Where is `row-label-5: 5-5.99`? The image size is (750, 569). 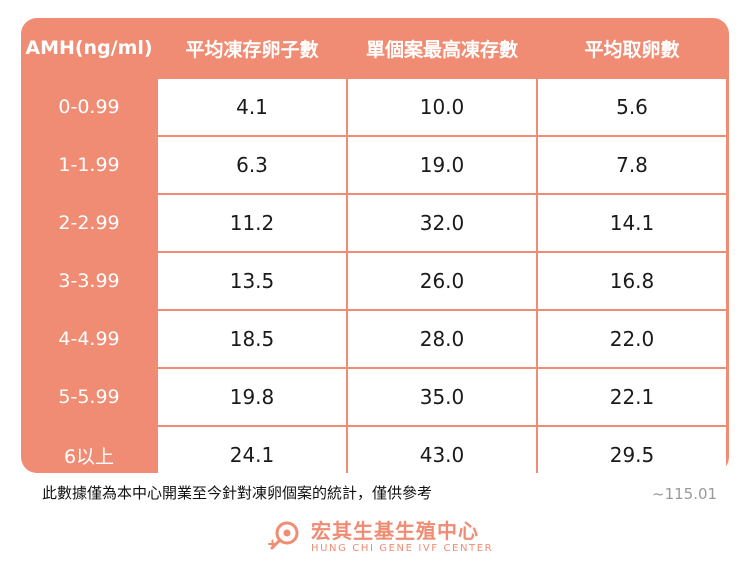
row-label-5: 5-5.99 is located at coordinates (89, 397).